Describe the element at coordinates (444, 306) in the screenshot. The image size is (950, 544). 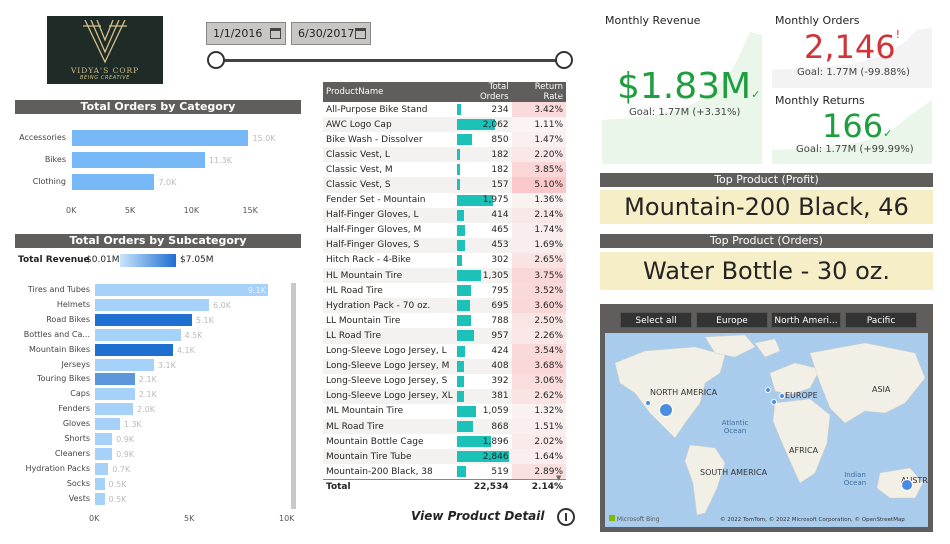
I see `table-row: Hydration Pack - 70 oz. 695 3.60%` at that location.